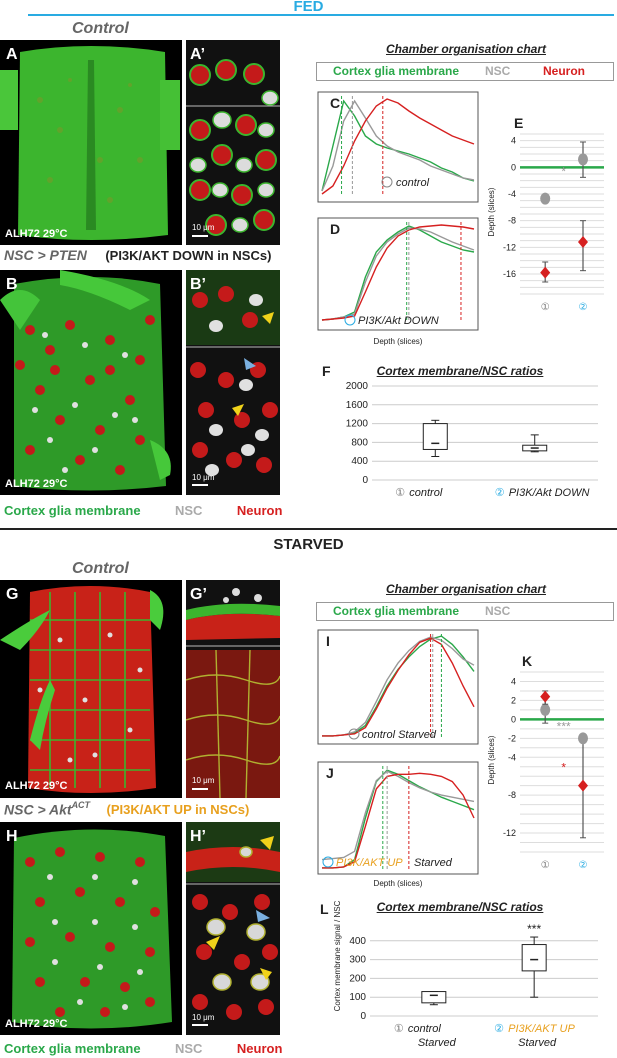  What do you see at coordinates (72, 510) in the screenshot?
I see `fed-image-legend-glia: Cortex glia membrane` at bounding box center [72, 510].